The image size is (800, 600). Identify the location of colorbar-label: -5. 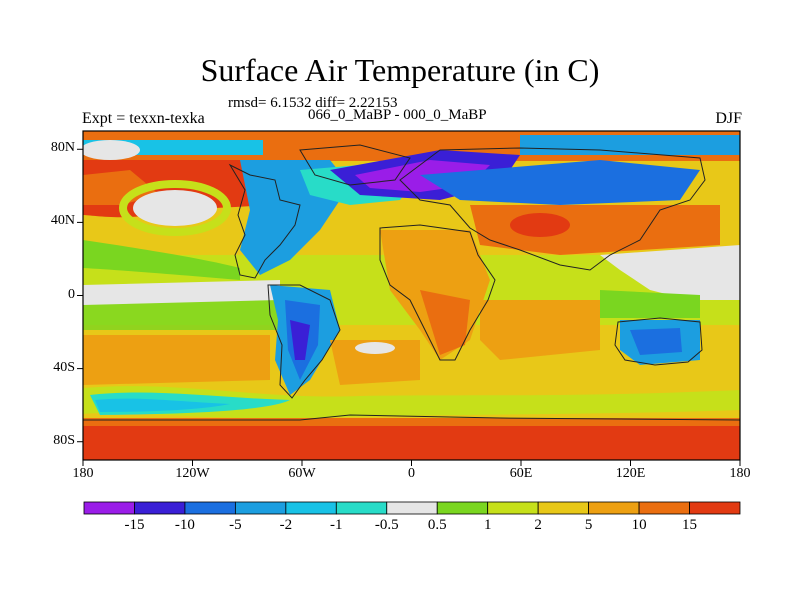
(235, 525).